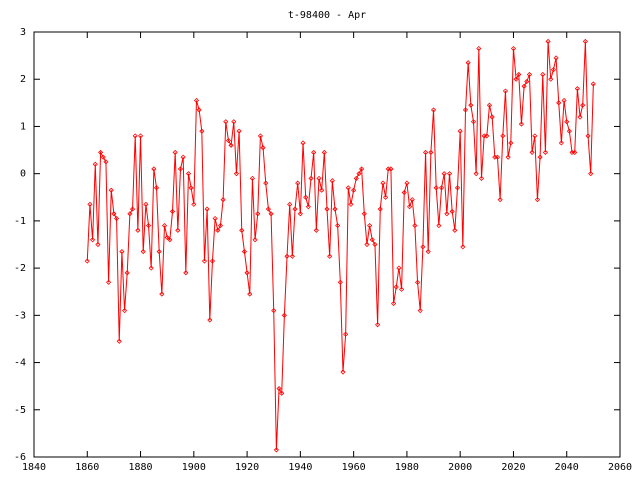 Image resolution: width=640 pixels, height=480 pixels. I want to click on x-tick-label: 1900, so click(194, 467).